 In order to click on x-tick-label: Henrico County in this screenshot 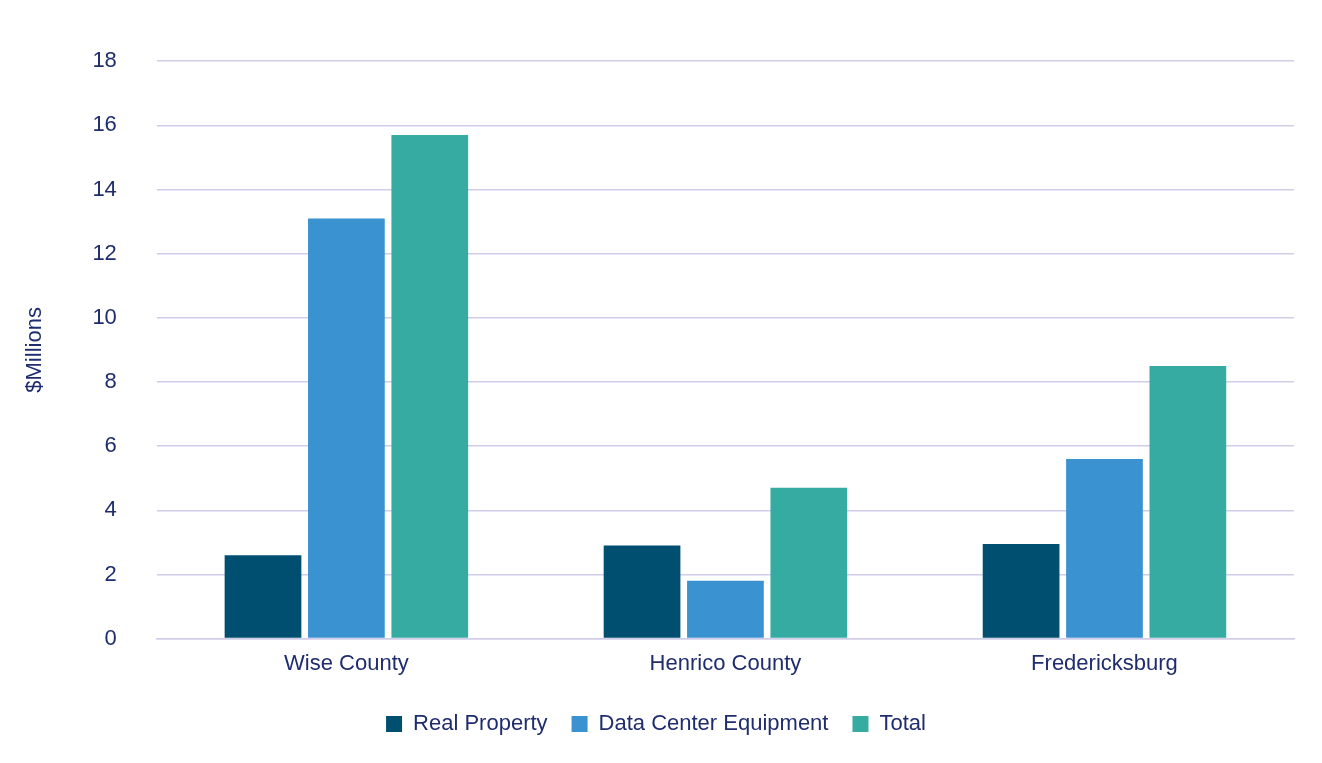, I will do `click(725, 662)`.